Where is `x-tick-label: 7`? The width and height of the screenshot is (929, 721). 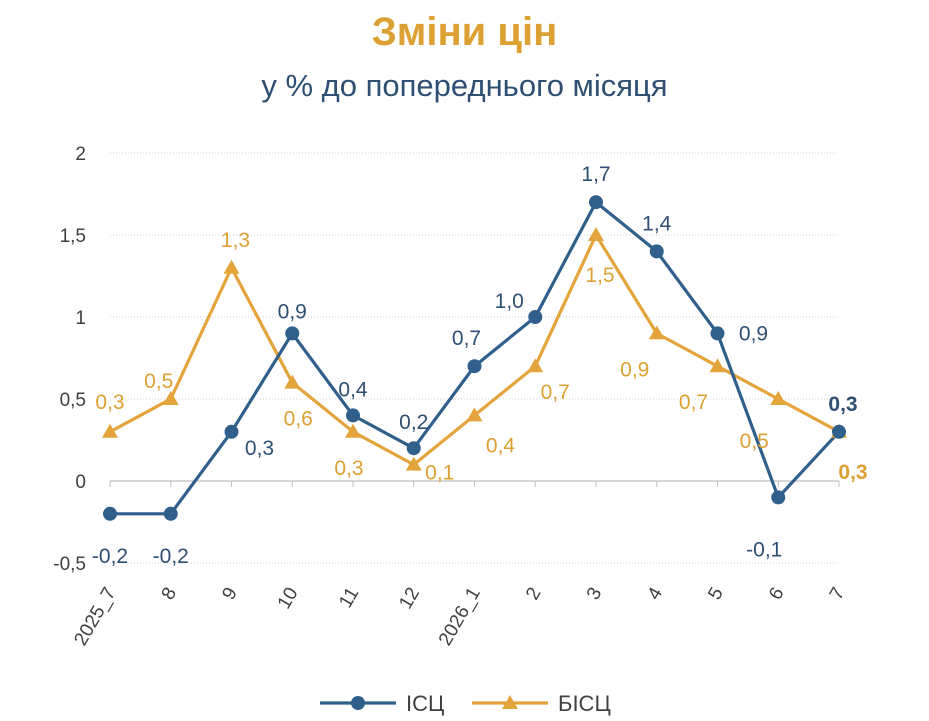 x-tick-label: 7 is located at coordinates (837, 594).